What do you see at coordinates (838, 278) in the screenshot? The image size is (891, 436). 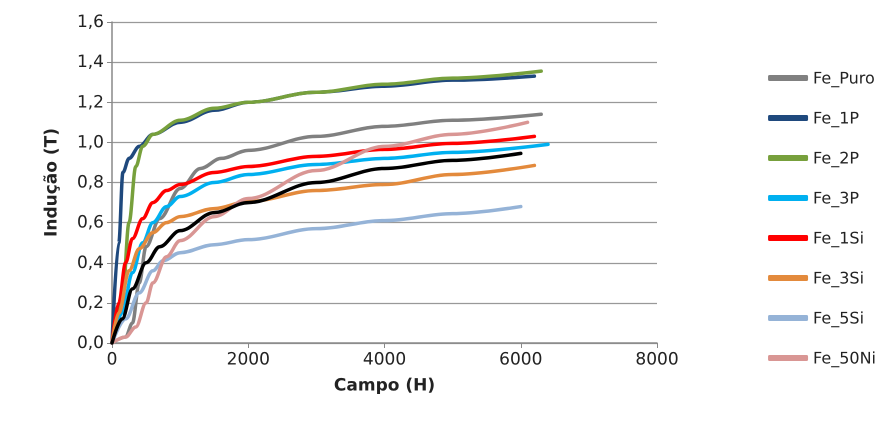 I see `legend-label: Fe_3Si` at bounding box center [838, 278].